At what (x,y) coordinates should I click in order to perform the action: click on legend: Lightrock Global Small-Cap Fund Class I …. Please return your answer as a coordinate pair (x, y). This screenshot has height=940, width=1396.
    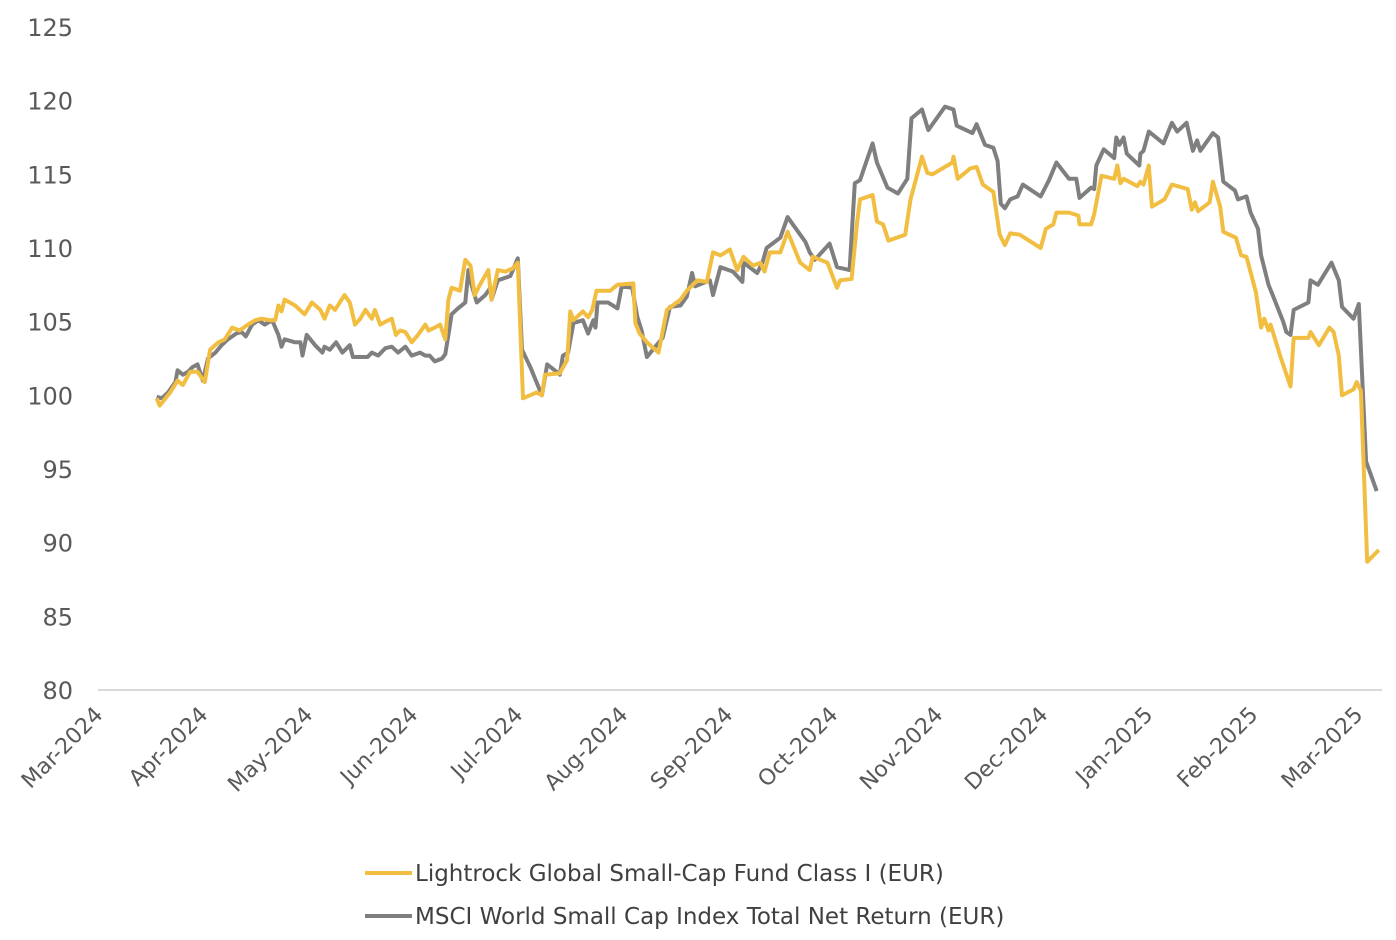
    Looking at the image, I should click on (684, 895).